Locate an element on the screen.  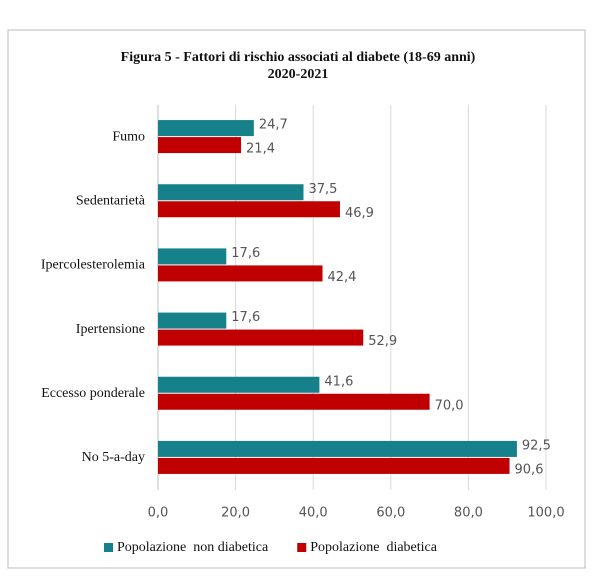
value-label: 70,0 is located at coordinates (449, 405).